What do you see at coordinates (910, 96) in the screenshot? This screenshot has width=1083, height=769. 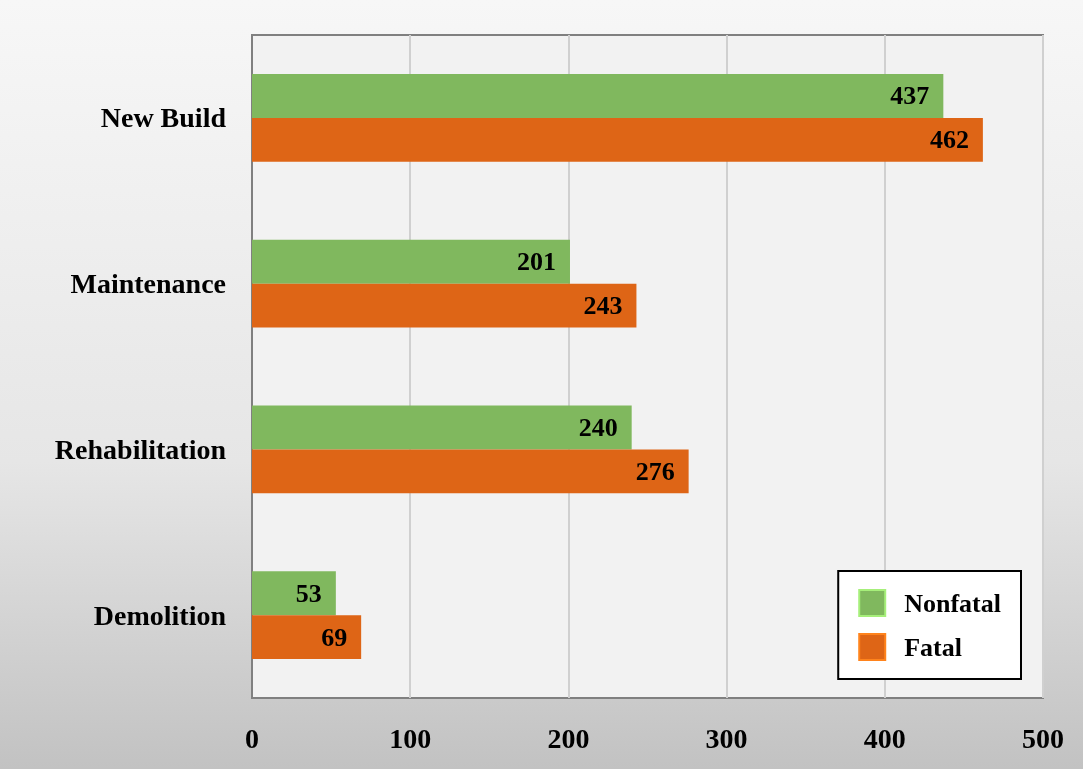 I see `data-label: 437` at bounding box center [910, 96].